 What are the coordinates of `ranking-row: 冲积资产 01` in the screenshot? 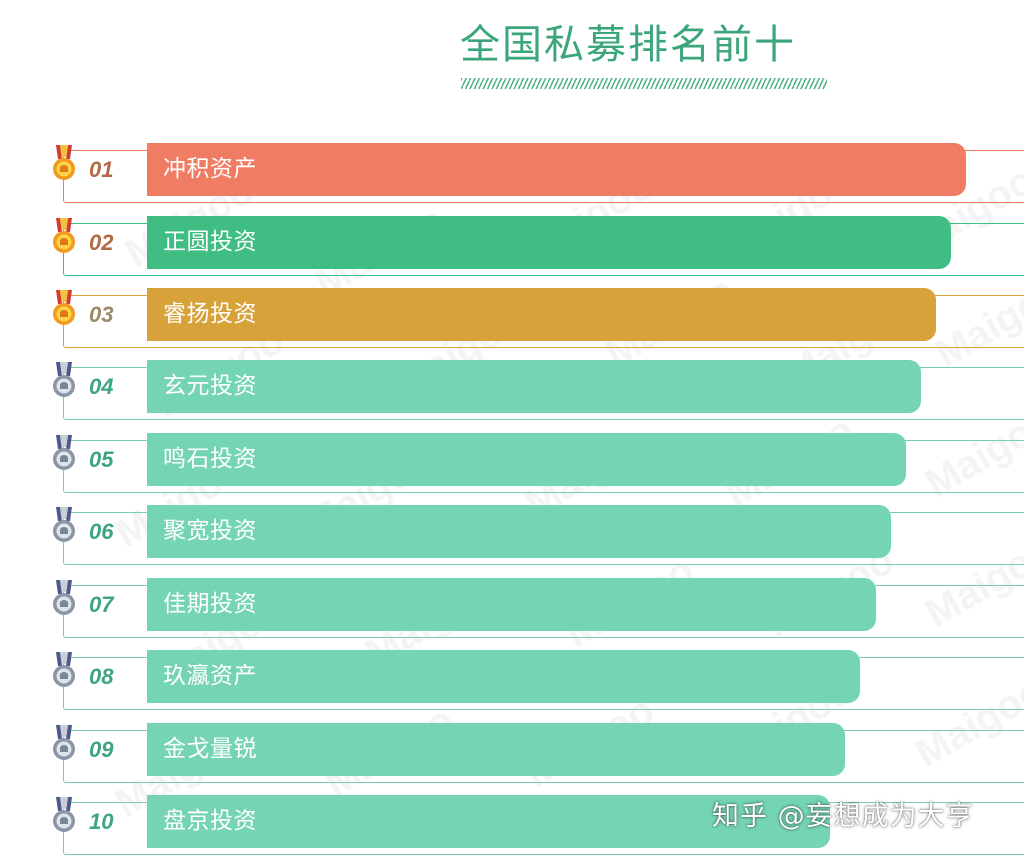 It's located at (512, 173).